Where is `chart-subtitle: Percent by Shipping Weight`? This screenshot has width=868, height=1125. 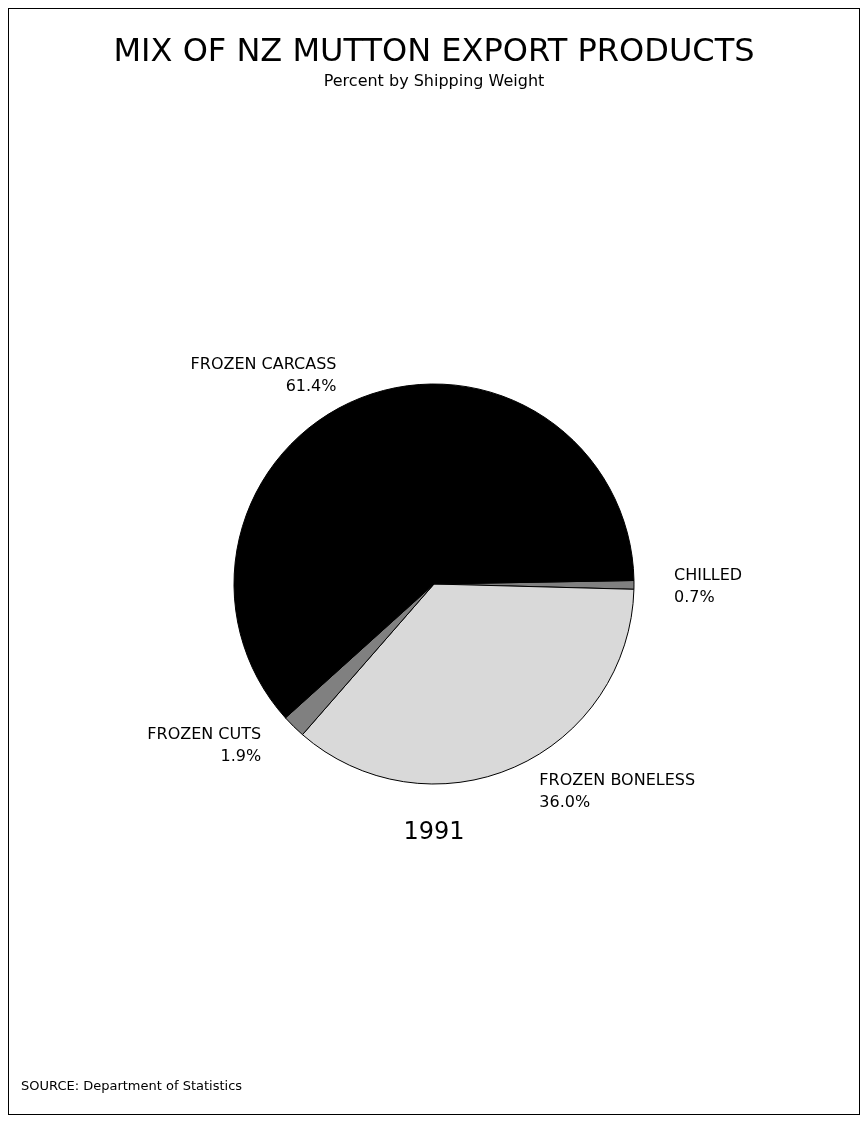 chart-subtitle: Percent by Shipping Weight is located at coordinates (434, 80).